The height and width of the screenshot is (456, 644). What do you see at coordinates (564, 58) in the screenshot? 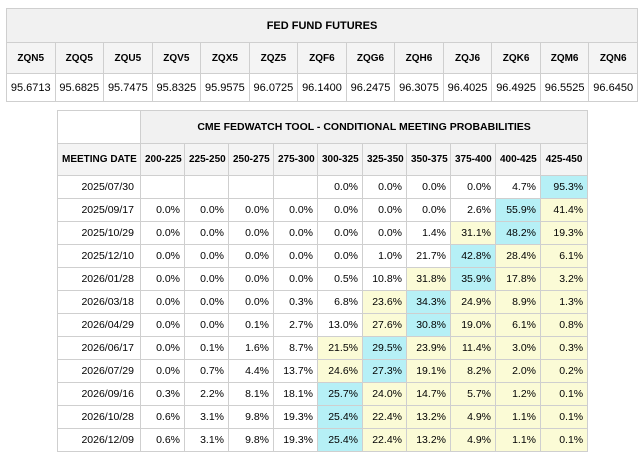
I see `futures-contract-header: ZQM6` at bounding box center [564, 58].